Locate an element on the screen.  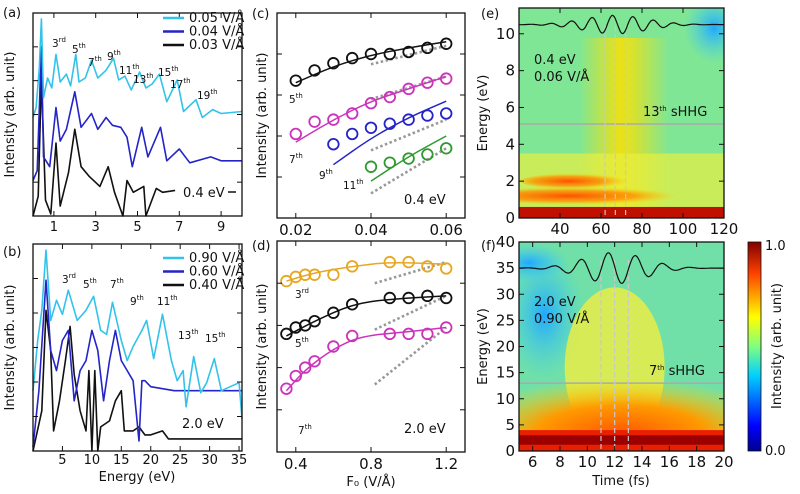
y-tick-label: 20 is located at coordinates (505, 347).